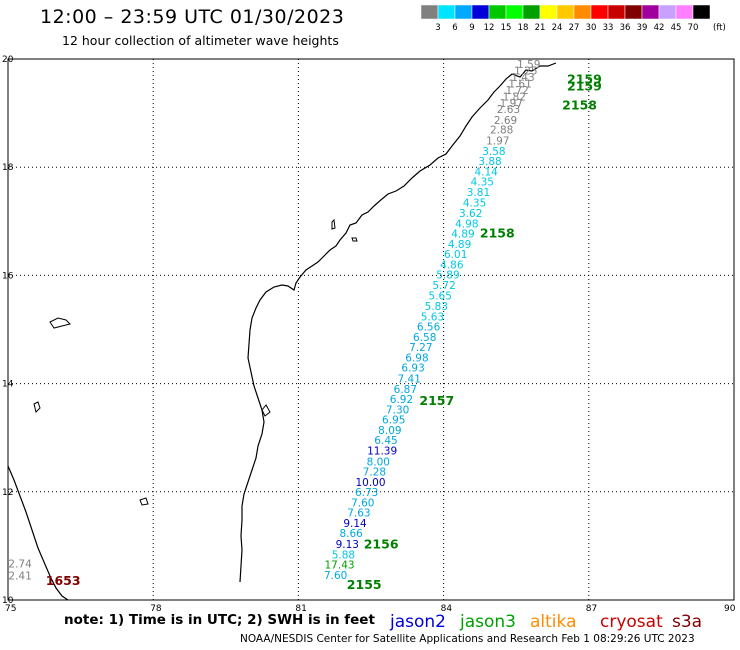 Image resolution: width=740 pixels, height=650 pixels. I want to click on lat-tick-label: 10, so click(8, 601).